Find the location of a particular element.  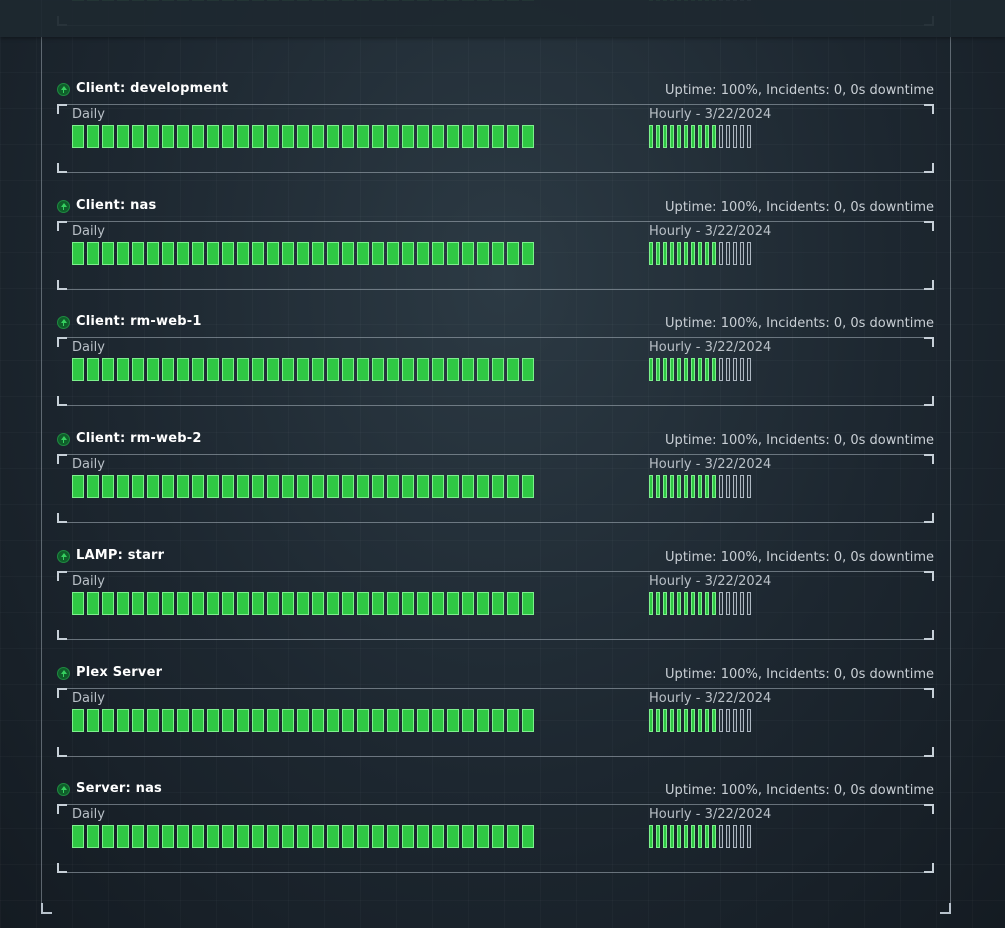

monitor-name: Client: development is located at coordinates (152, 88).